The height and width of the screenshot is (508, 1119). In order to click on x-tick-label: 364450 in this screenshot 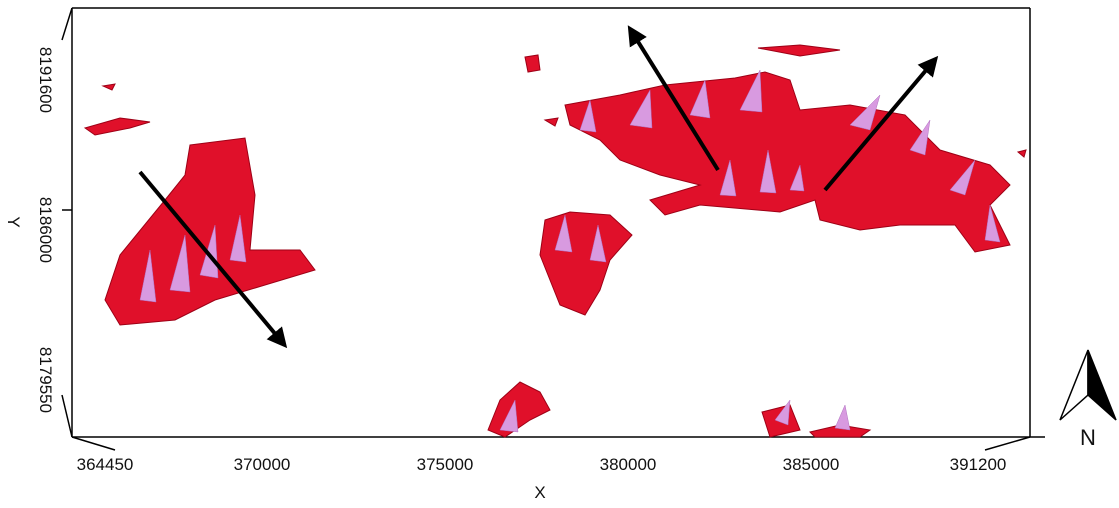, I will do `click(105, 464)`.